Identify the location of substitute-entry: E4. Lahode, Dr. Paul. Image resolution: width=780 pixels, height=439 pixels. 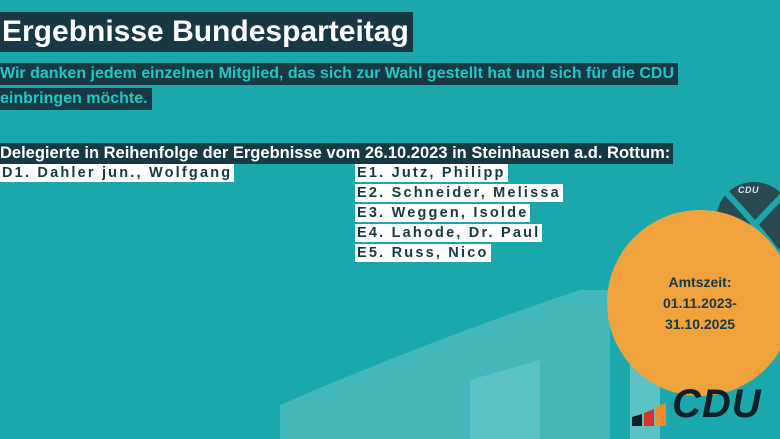
(449, 233).